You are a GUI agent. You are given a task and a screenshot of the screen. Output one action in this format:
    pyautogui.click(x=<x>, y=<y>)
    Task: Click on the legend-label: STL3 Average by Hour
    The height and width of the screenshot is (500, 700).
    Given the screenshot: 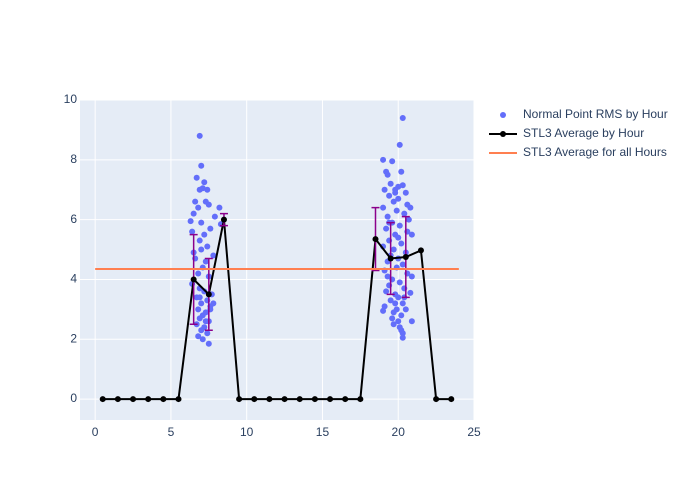 What is the action you would take?
    pyautogui.click(x=583, y=133)
    